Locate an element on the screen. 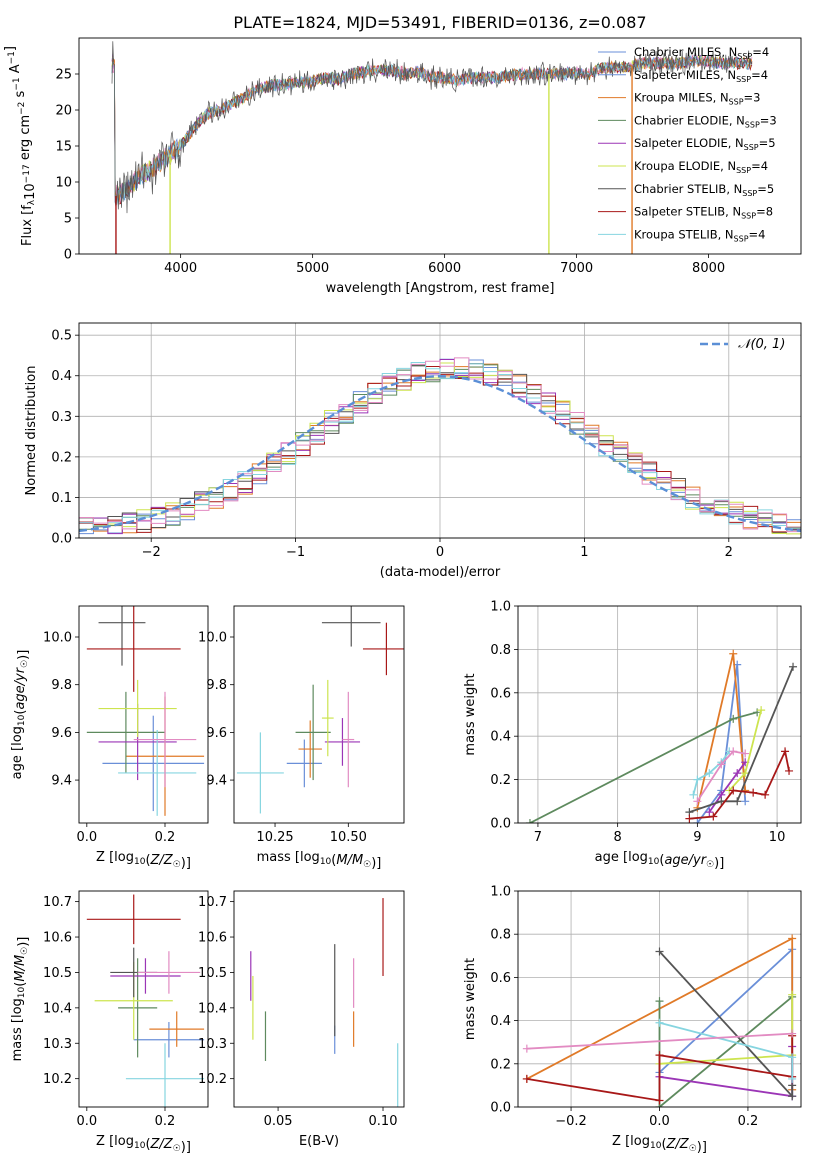 The width and height of the screenshot is (819, 1170). y-tick-label: 0.8 is located at coordinates (500, 650).